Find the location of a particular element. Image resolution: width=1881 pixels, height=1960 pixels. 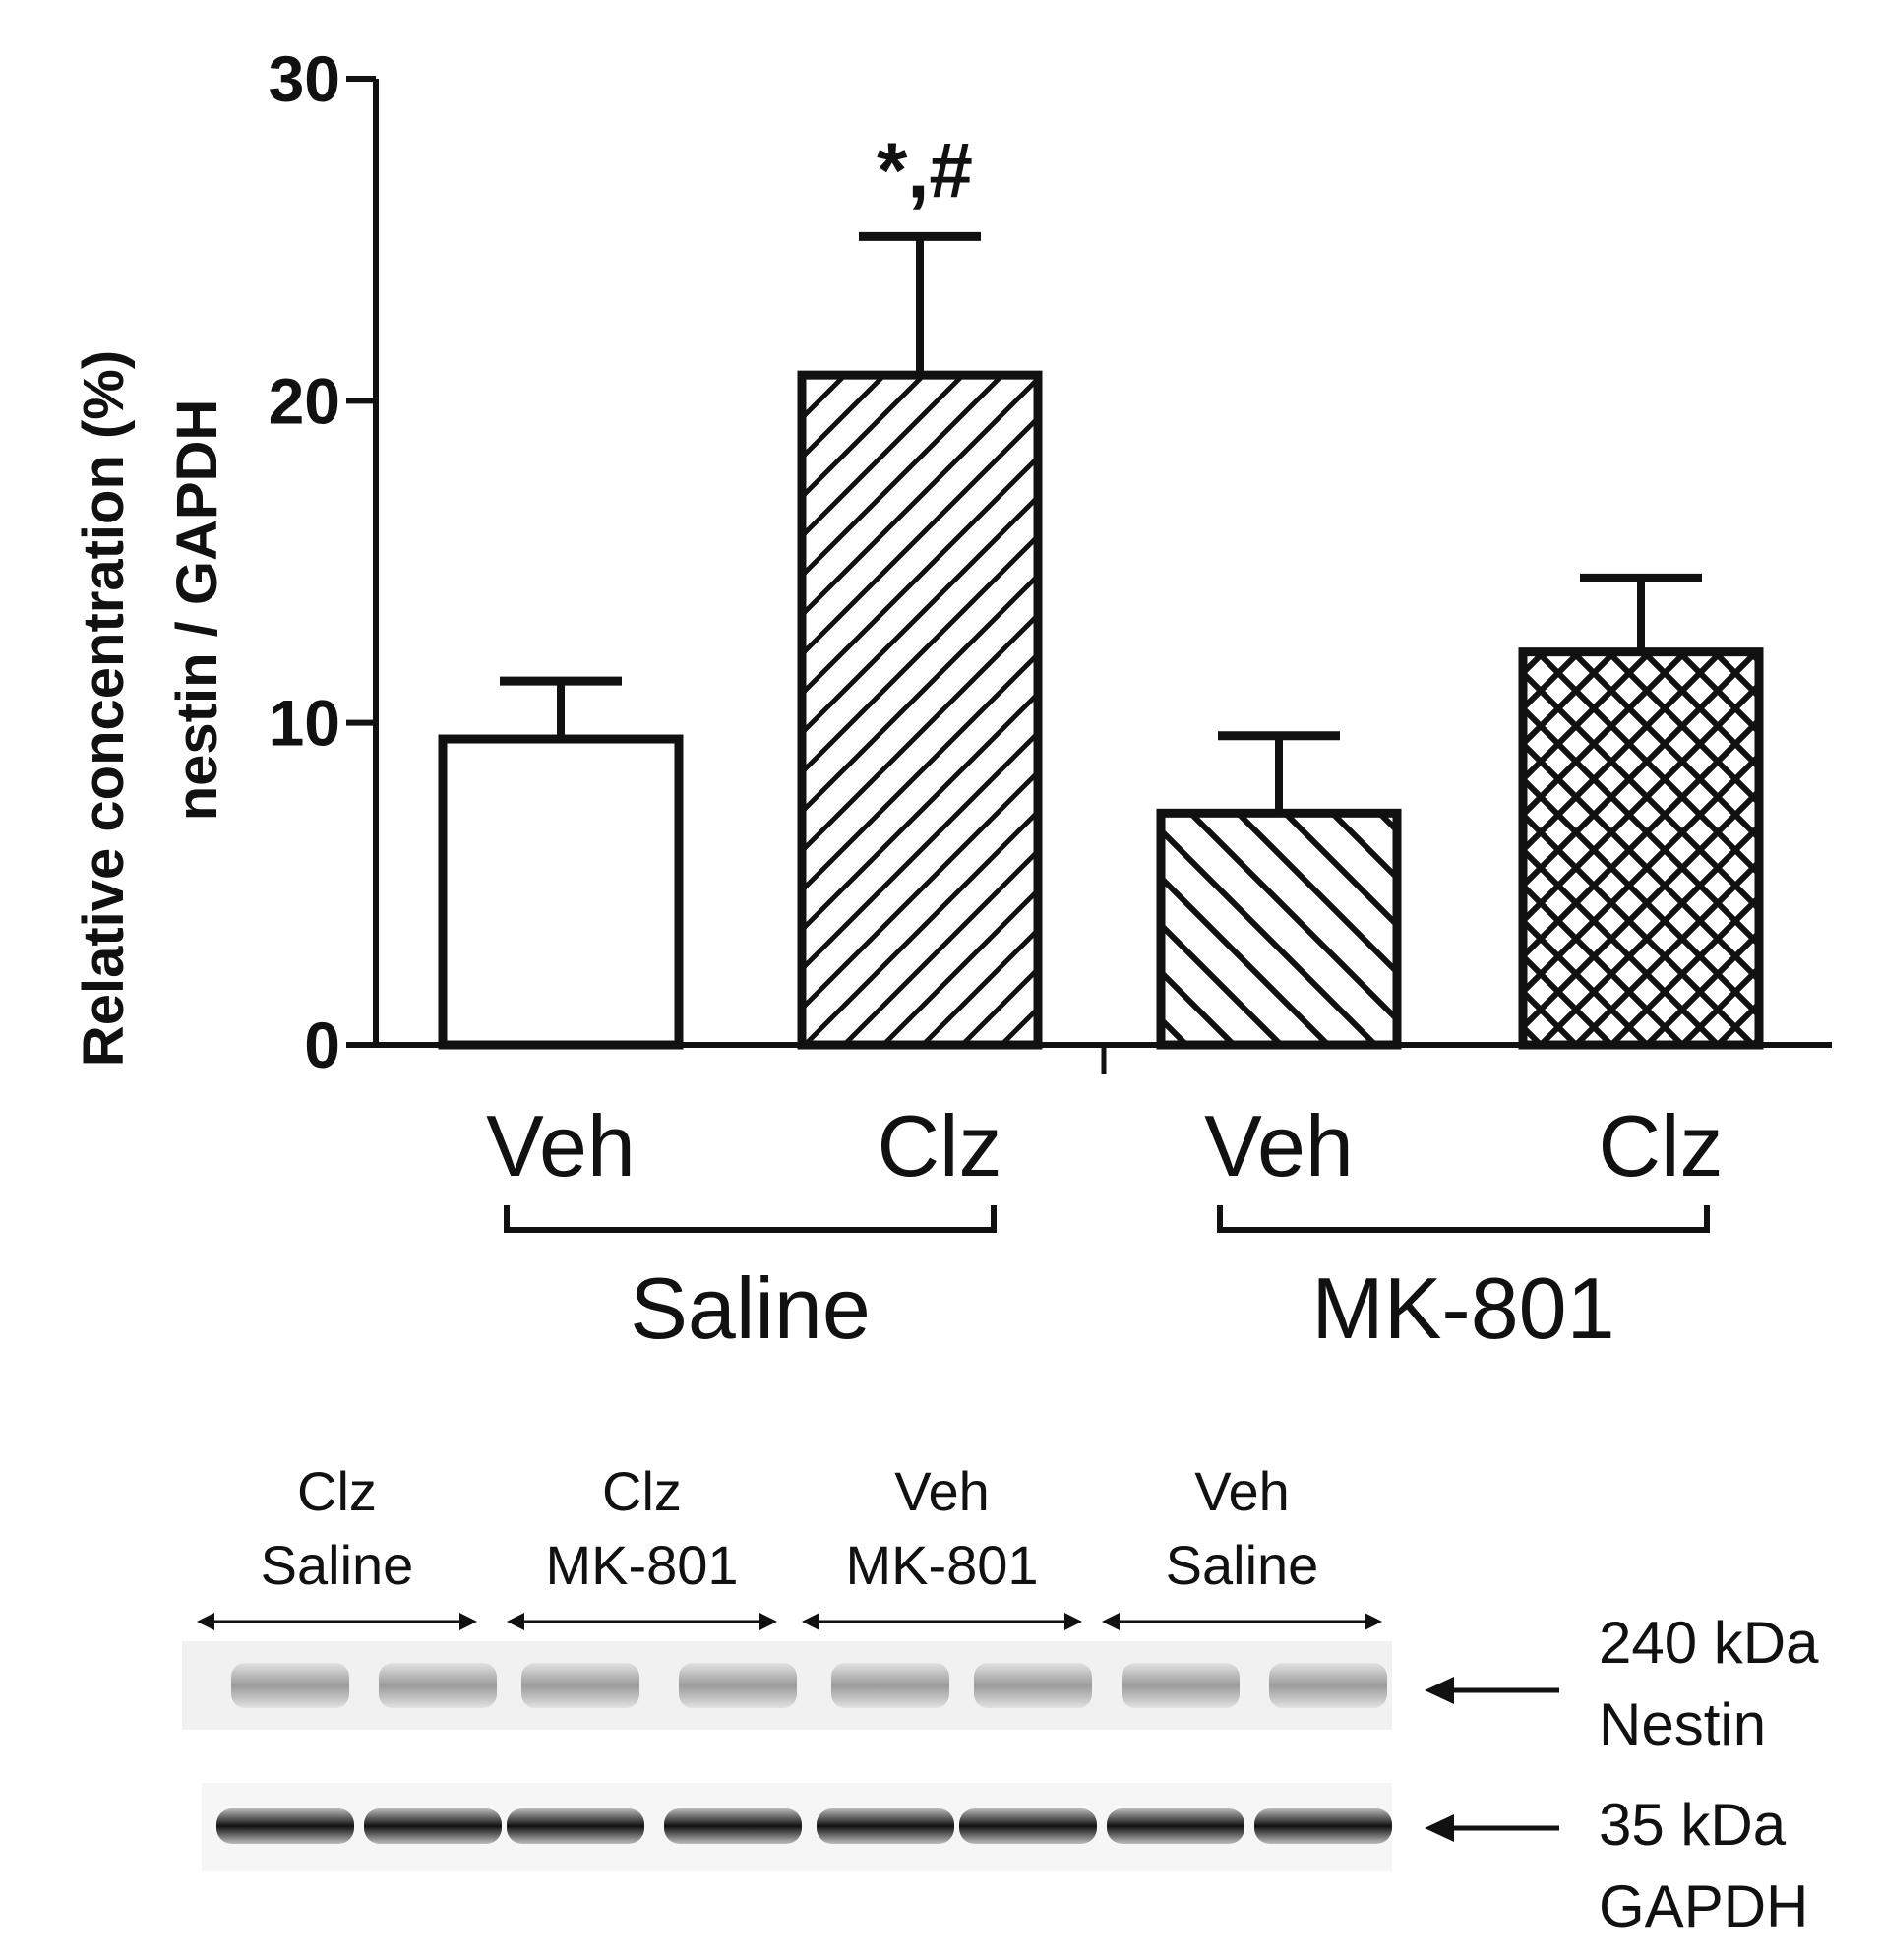

group-label: MK-801 is located at coordinates (1462, 1308).